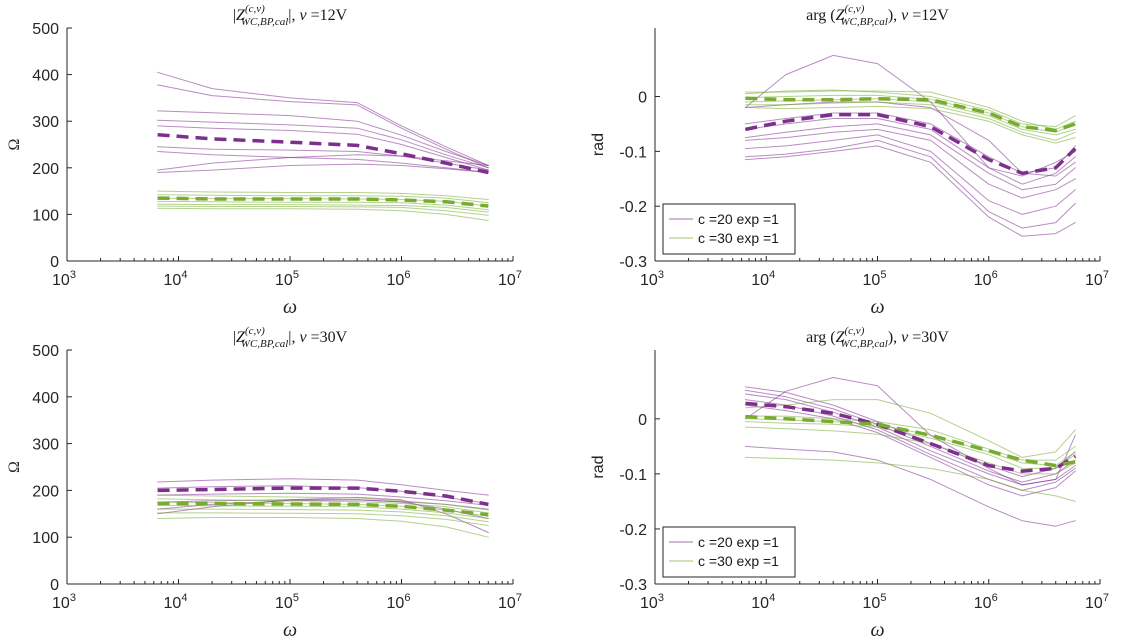 The height and width of the screenshot is (644, 1130). I want to click on chart-title: arg (Z(c,v) WC,BP,cal), v =12V, so click(877, 15).